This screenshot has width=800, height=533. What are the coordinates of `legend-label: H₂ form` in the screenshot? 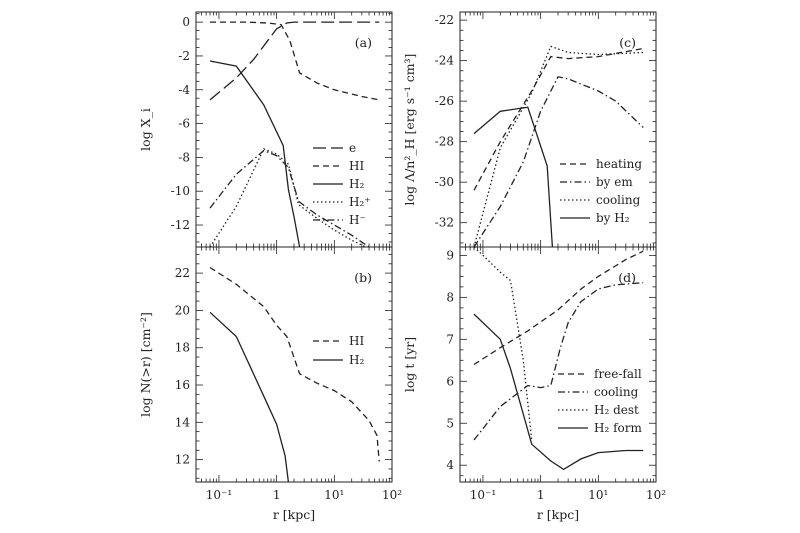 It's located at (618, 428).